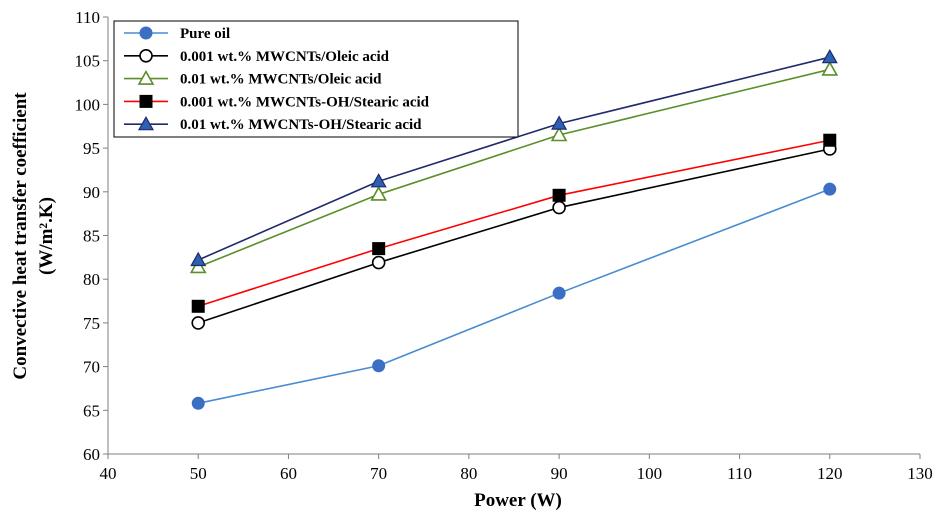  Describe the element at coordinates (91, 367) in the screenshot. I see `y-tick-label: 70` at that location.